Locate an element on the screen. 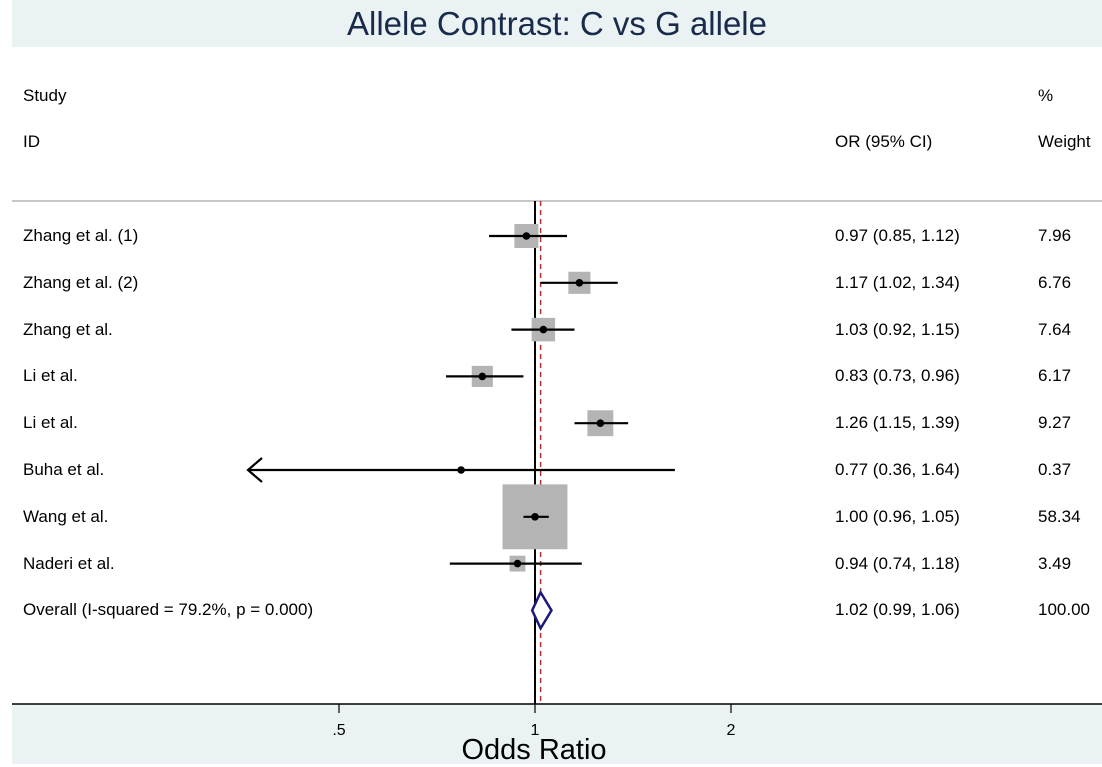 The width and height of the screenshot is (1102, 767). study-label: Buha et al. is located at coordinates (64, 469).